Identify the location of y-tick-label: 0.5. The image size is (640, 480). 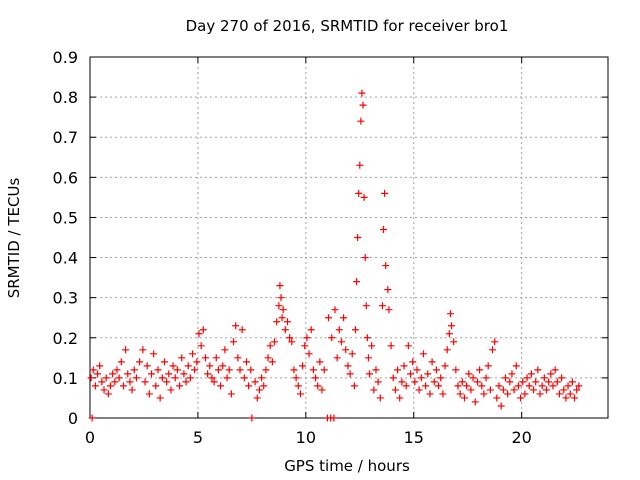
(65, 217).